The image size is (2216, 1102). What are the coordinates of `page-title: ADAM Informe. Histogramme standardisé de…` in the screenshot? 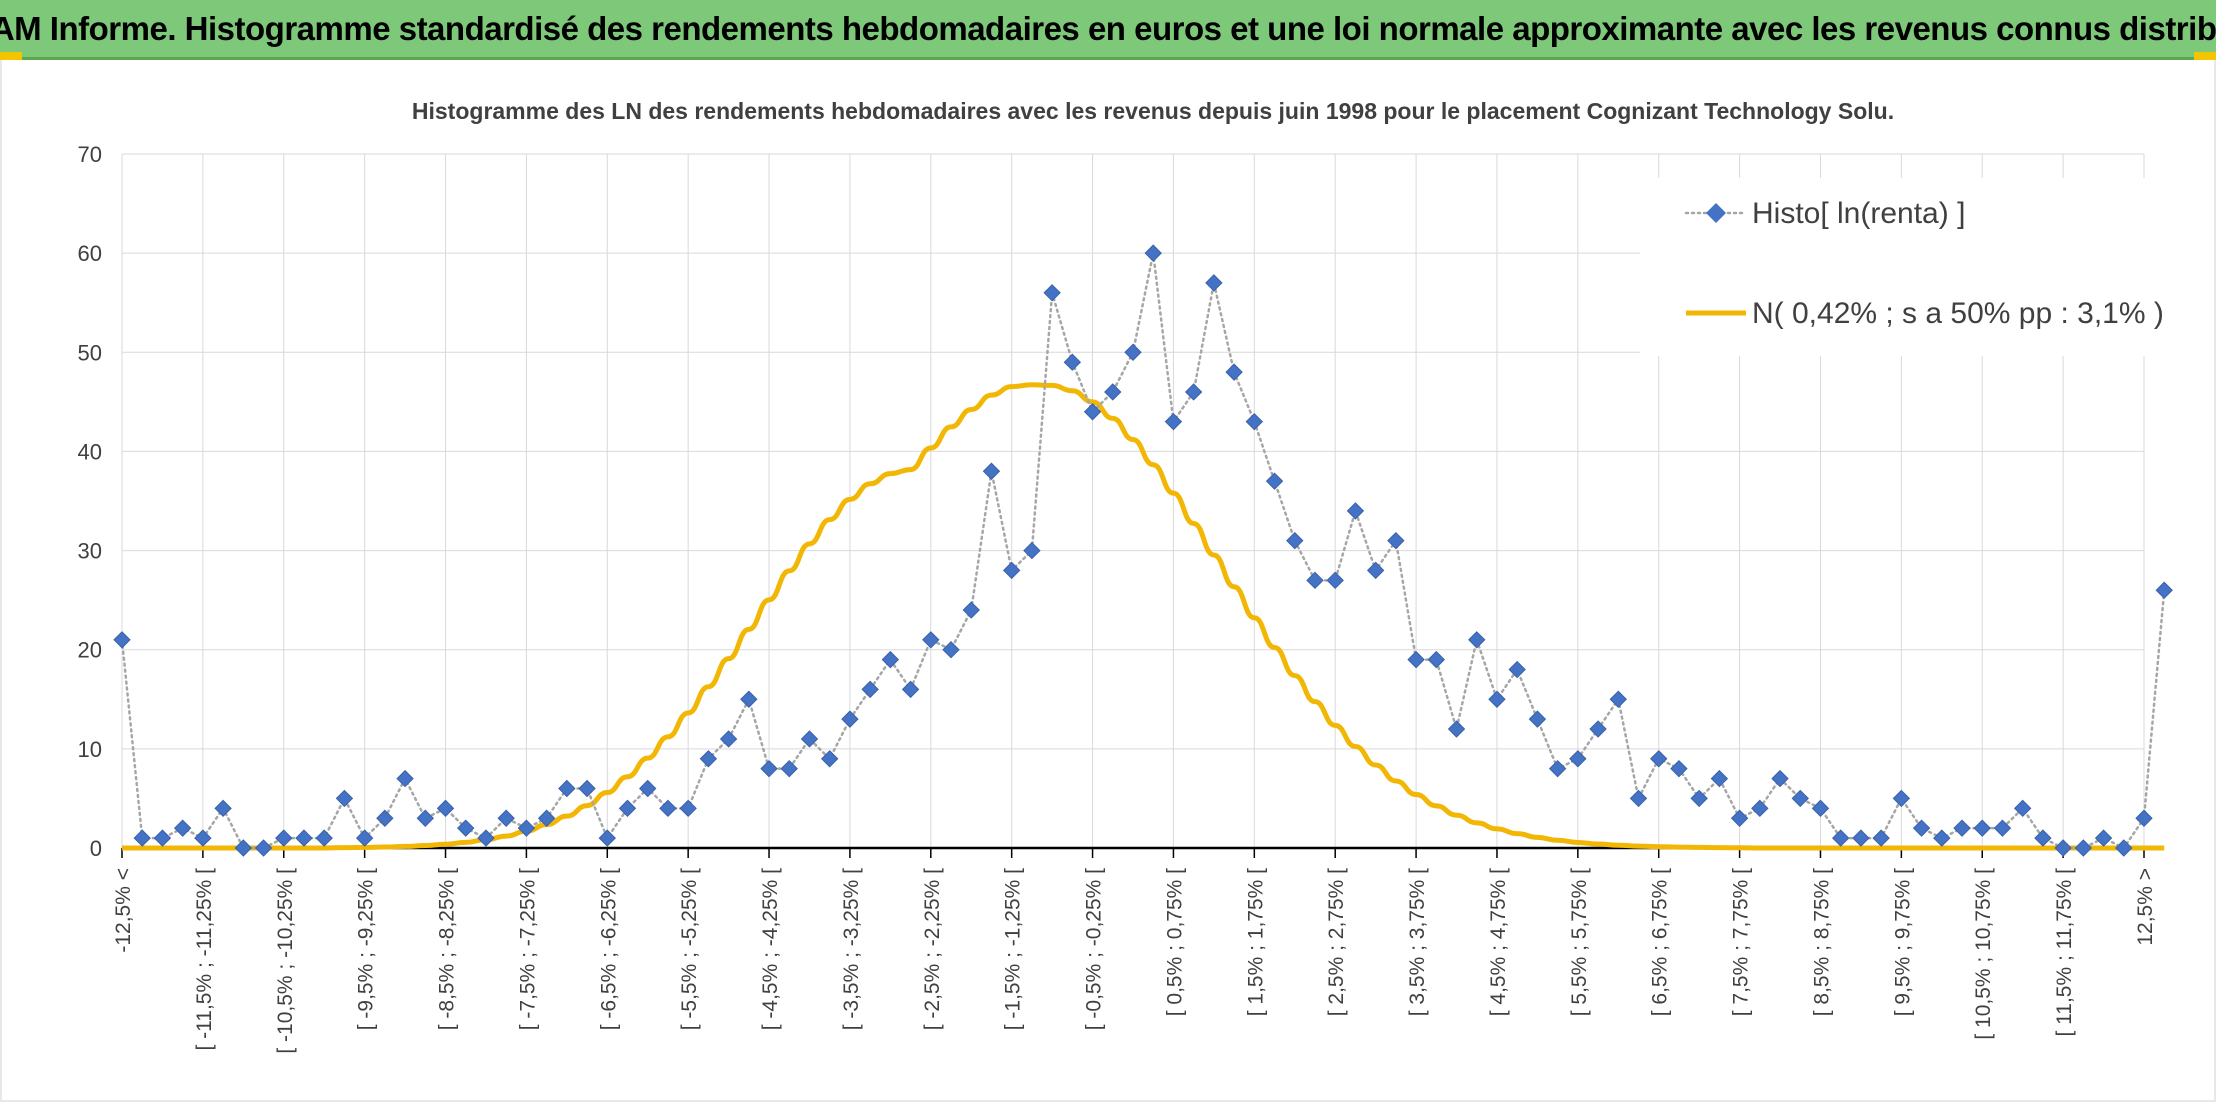 It's located at (1108, 28).